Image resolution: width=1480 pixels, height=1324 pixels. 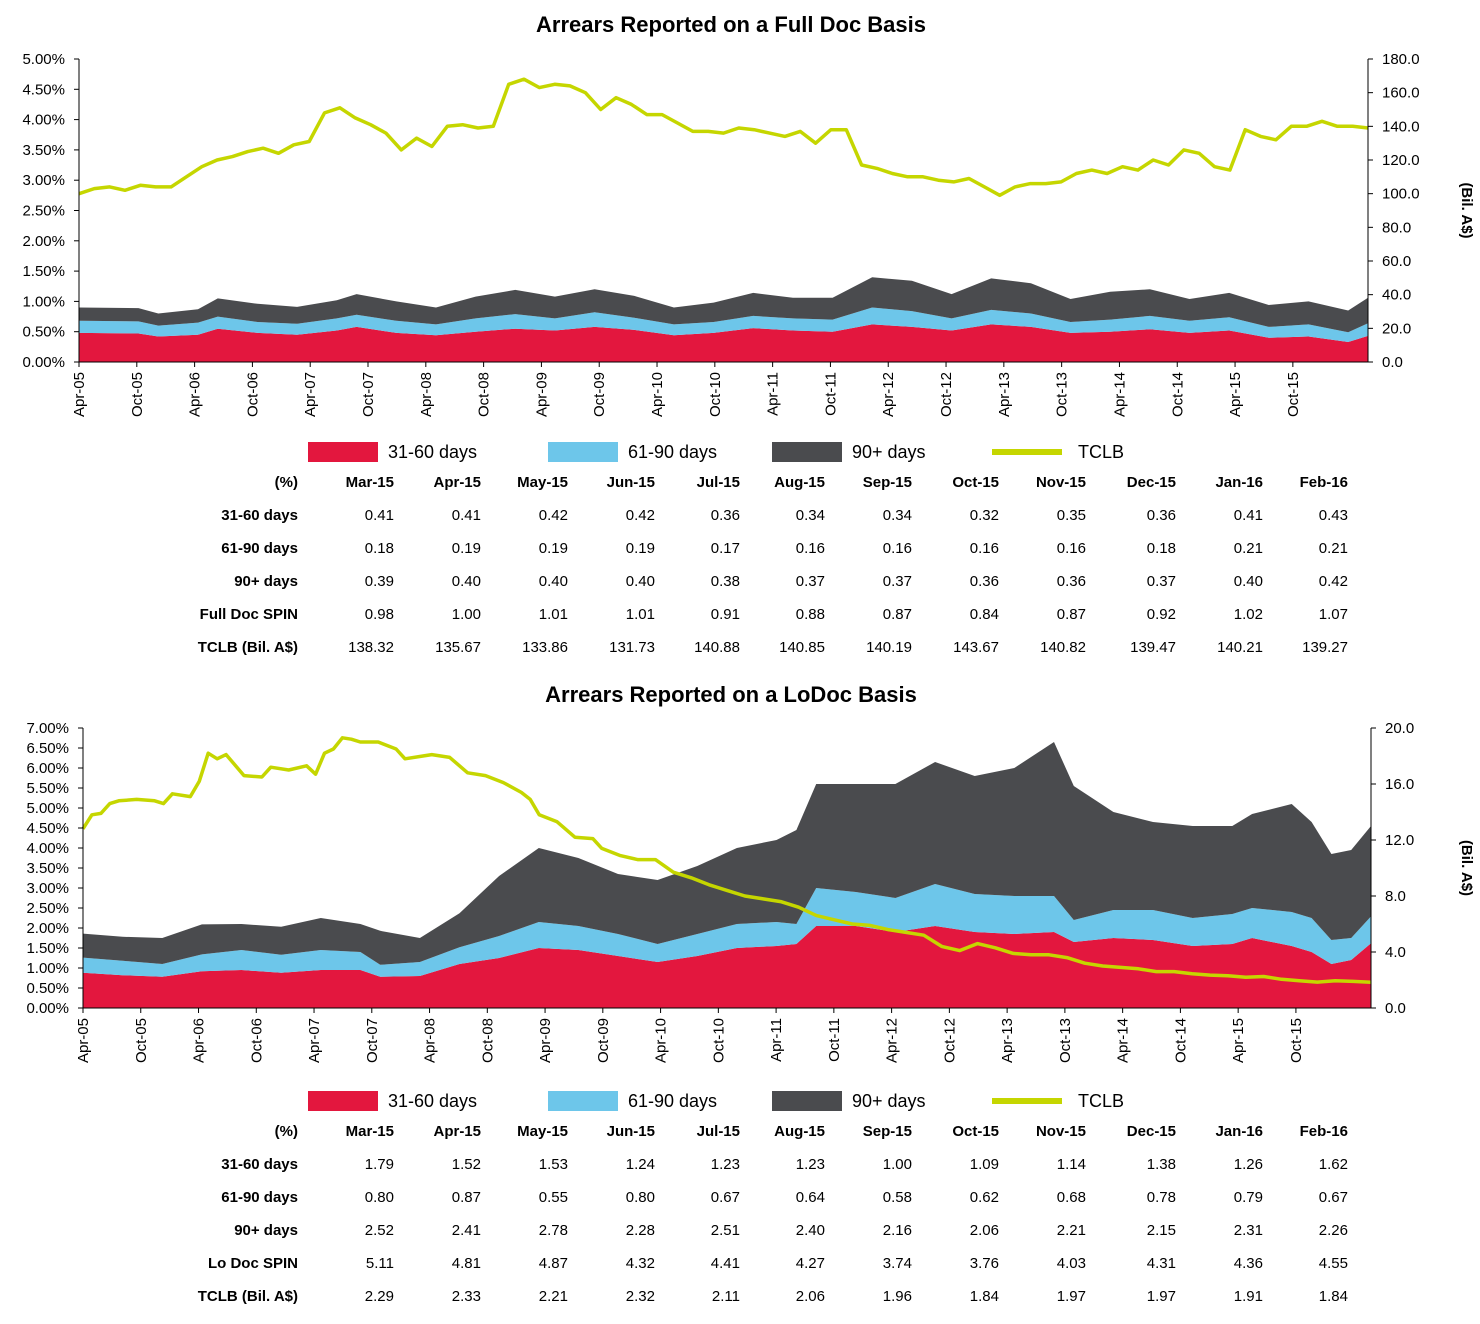 What do you see at coordinates (1395, 952) in the screenshot?
I see `y-right-tick-label: 4.0` at bounding box center [1395, 952].